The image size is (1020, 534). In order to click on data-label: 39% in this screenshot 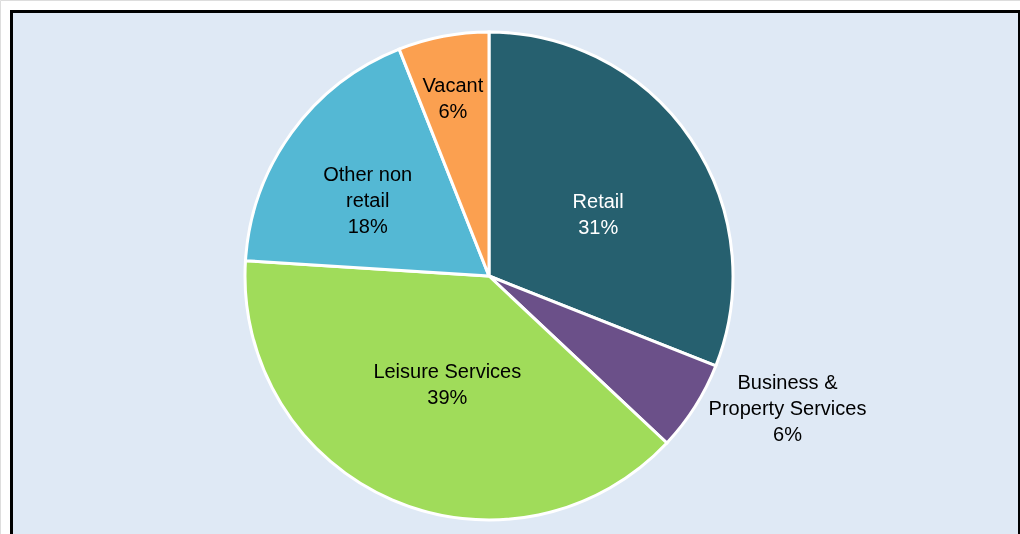, I will do `click(447, 397)`.